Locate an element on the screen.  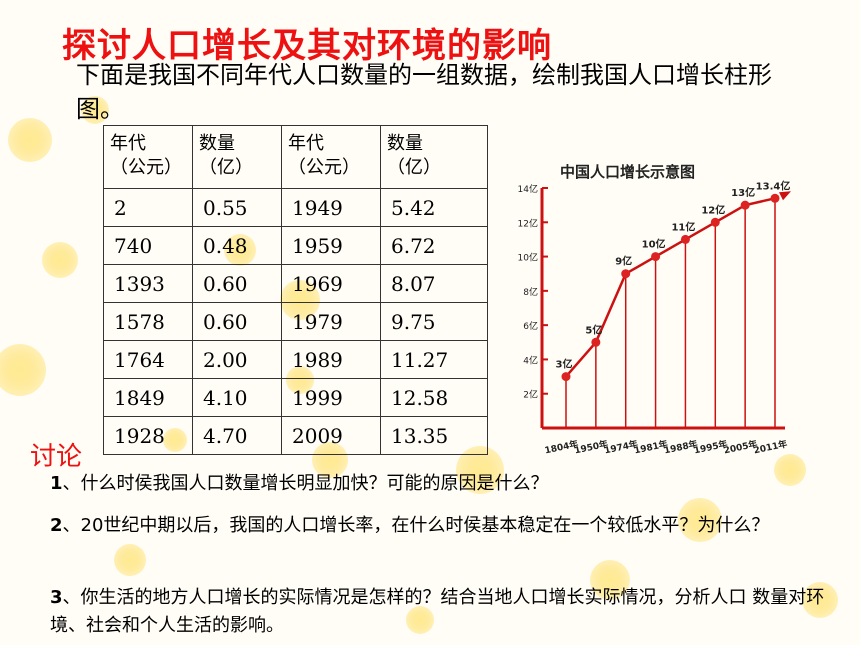
x-tick-label: 2011年 is located at coordinates (770, 447).